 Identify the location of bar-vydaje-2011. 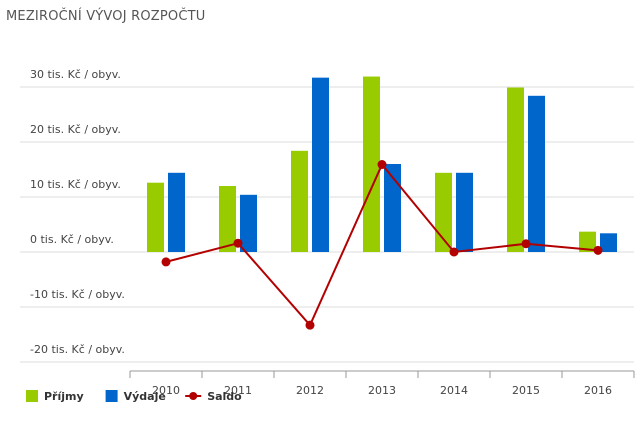
(248, 223).